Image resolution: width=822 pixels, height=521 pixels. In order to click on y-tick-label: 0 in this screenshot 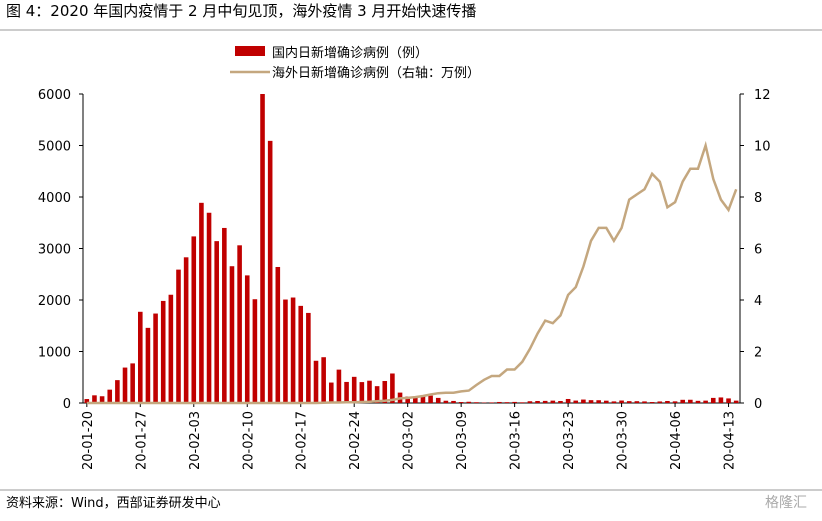, I will do `click(67, 404)`.